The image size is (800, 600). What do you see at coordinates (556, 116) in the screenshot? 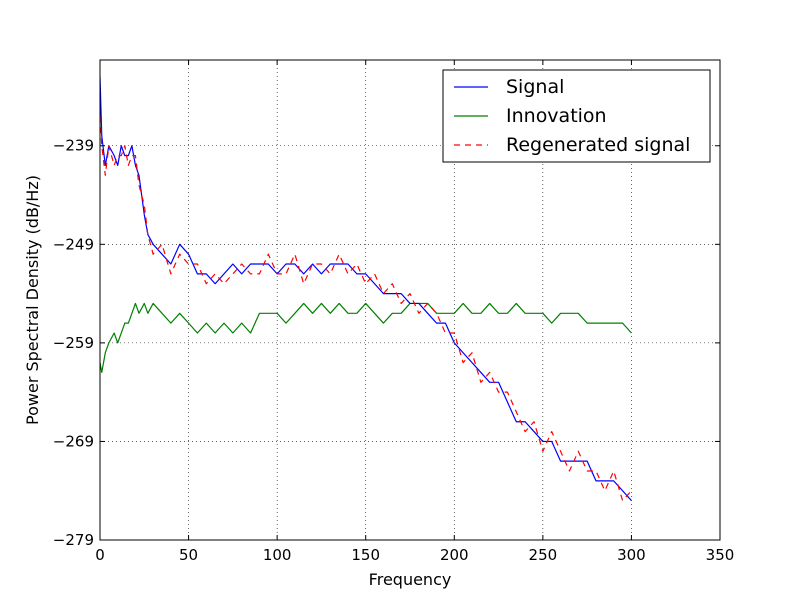
I see `legend-entry-innovation: Innovation` at bounding box center [556, 116].